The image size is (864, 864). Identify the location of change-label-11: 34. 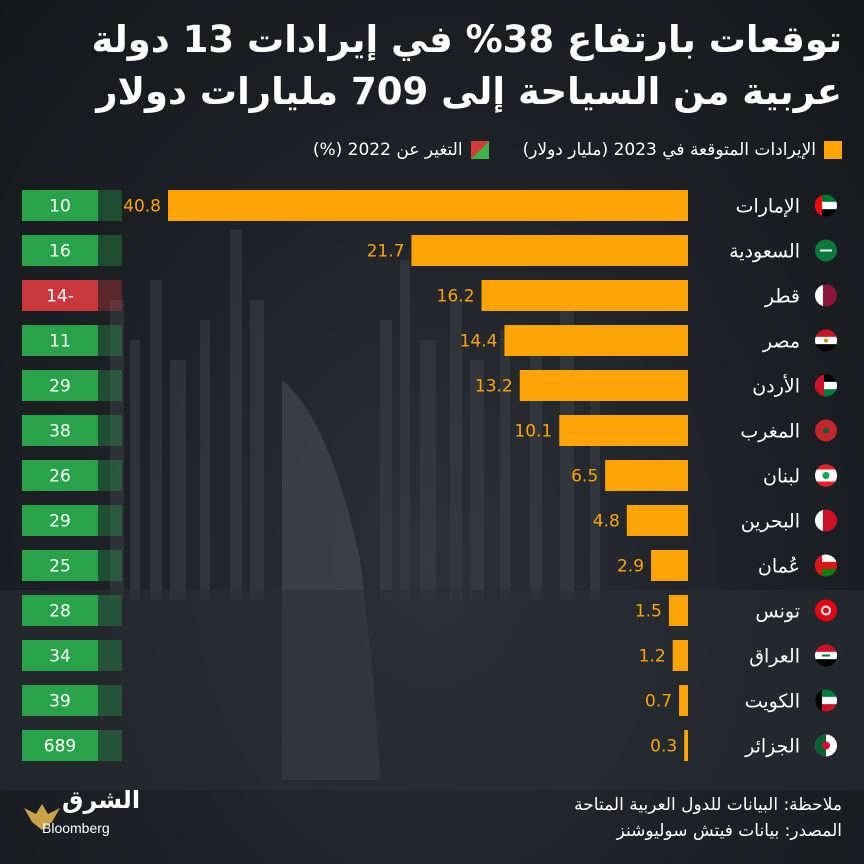
(60, 657).